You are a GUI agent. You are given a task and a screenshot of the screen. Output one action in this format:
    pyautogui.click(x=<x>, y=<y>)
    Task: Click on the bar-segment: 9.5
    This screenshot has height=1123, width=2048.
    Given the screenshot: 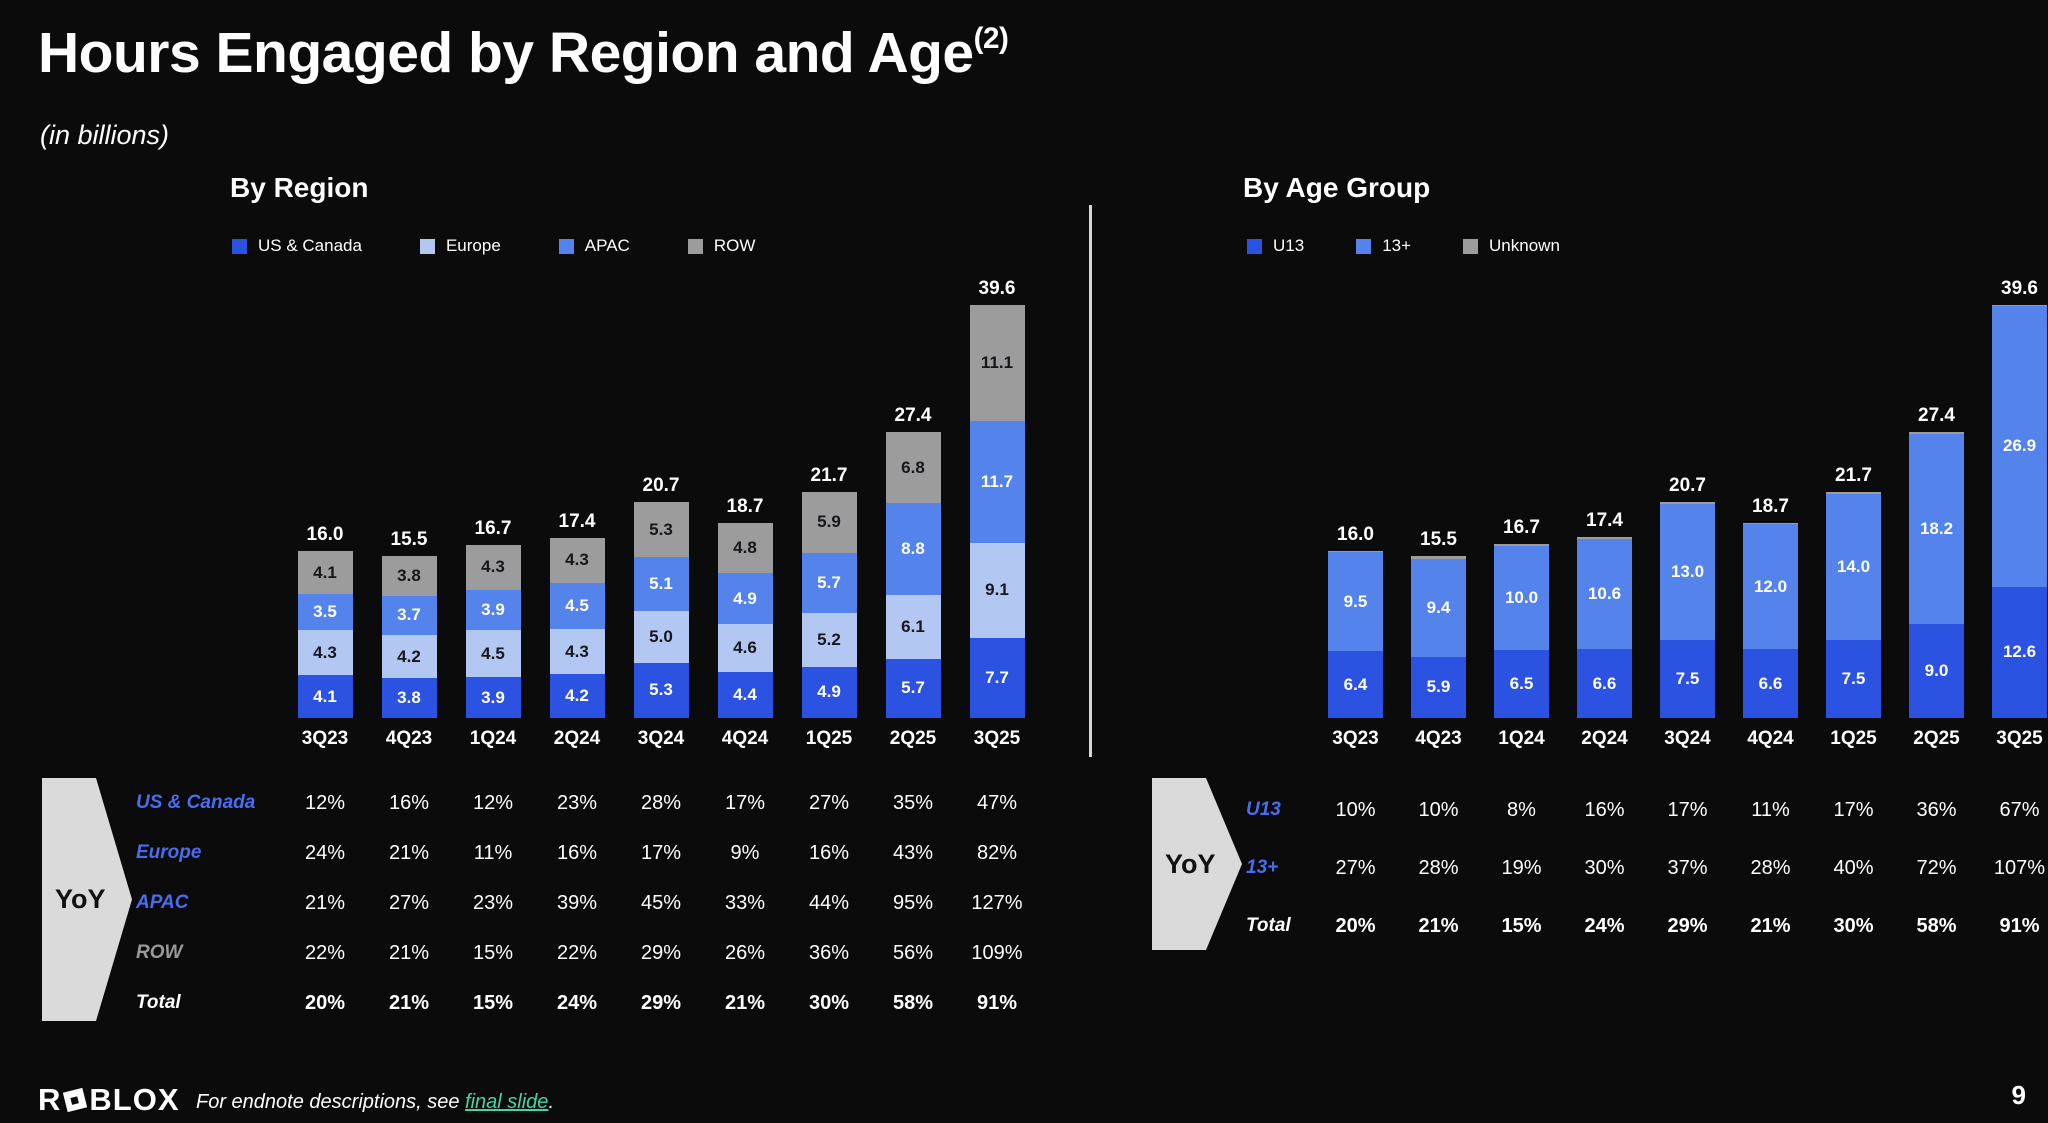 What is the action you would take?
    pyautogui.click(x=1355, y=602)
    